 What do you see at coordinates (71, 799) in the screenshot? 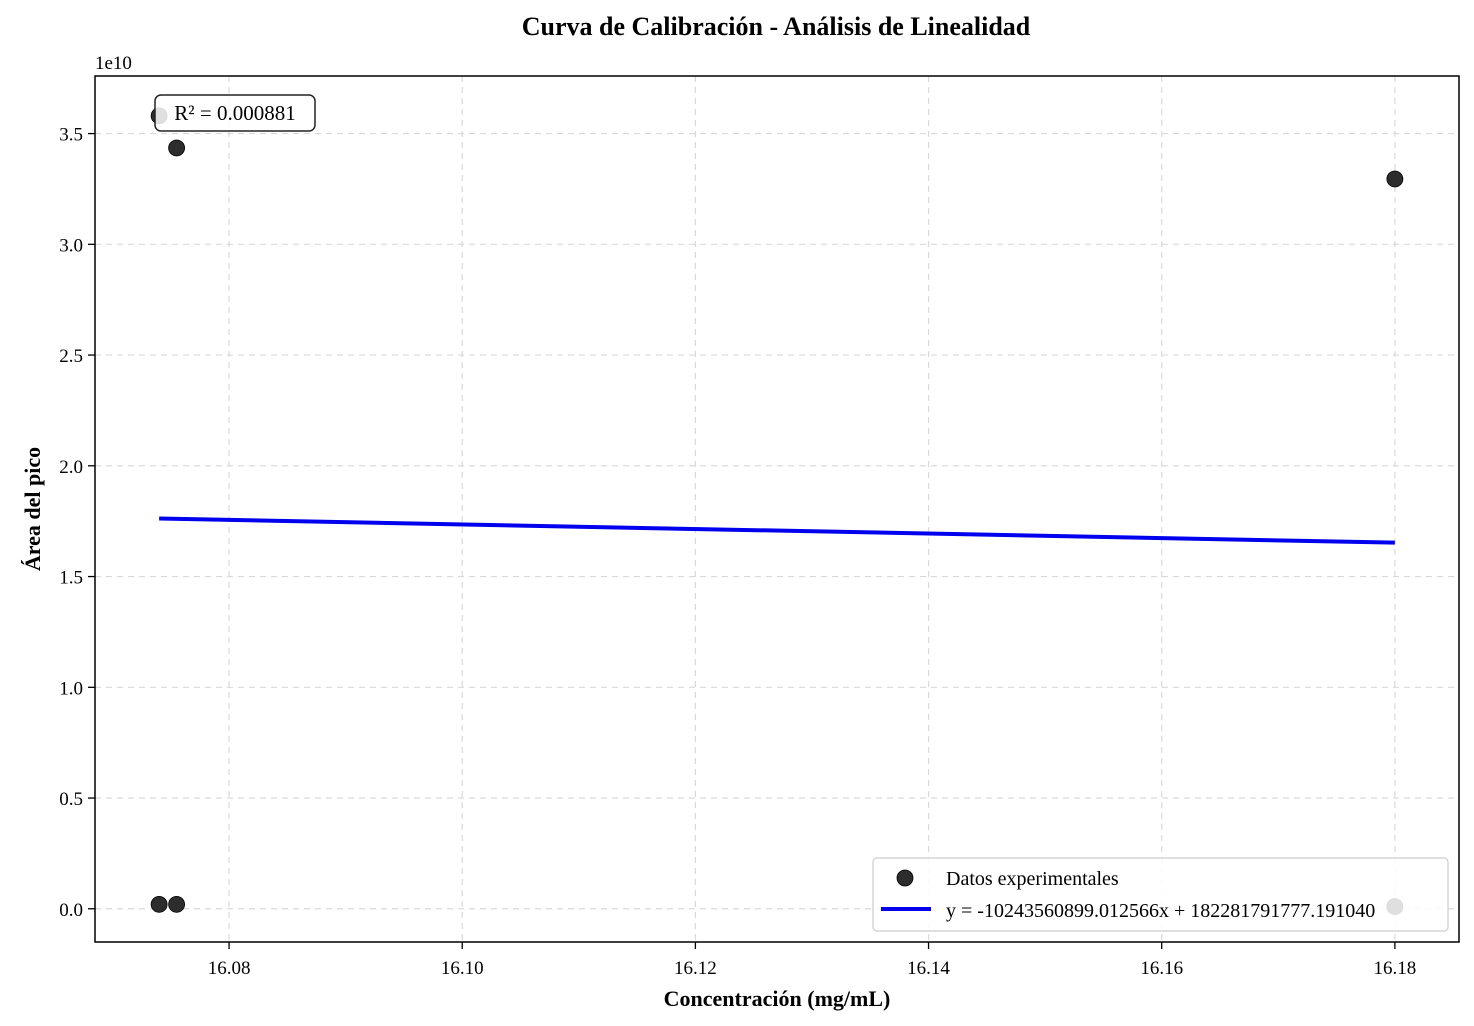
I see `y-tick-label: 0.5` at bounding box center [71, 799].